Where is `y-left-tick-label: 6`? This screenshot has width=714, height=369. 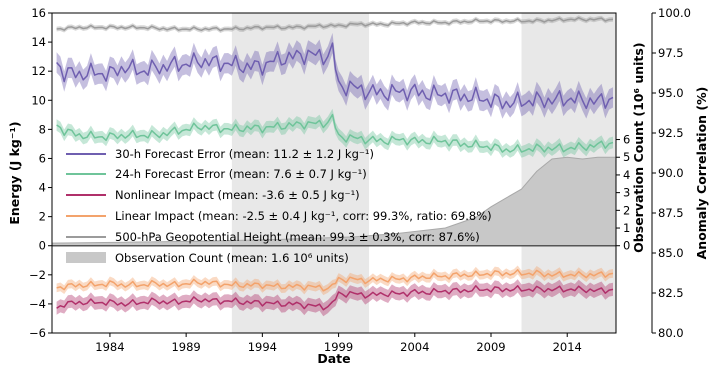
y-left-tick-label: 6 is located at coordinates (42, 158).